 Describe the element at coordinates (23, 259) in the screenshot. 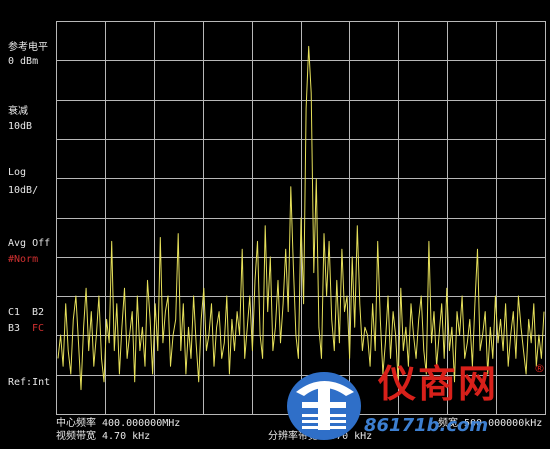

I see `norm-label: #Norm` at that location.